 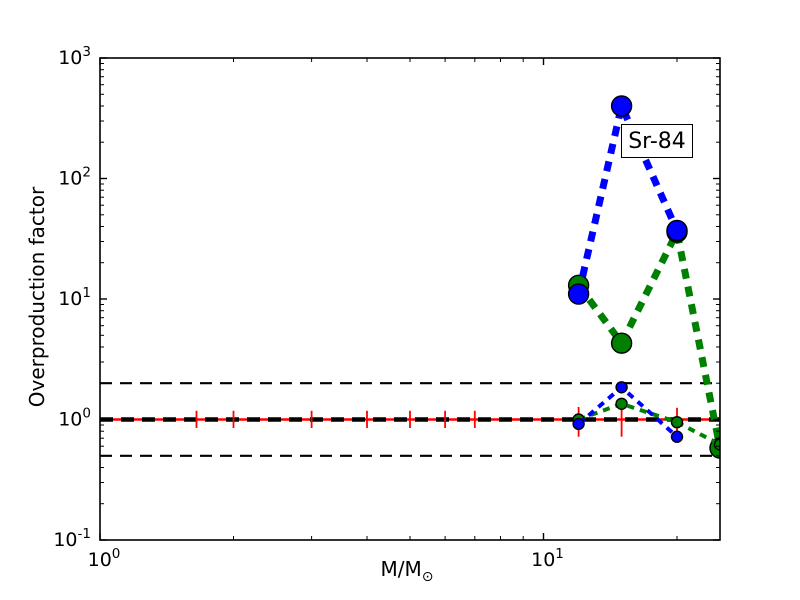 I want to click on sun-symbol: ⊙, so click(x=427, y=577).